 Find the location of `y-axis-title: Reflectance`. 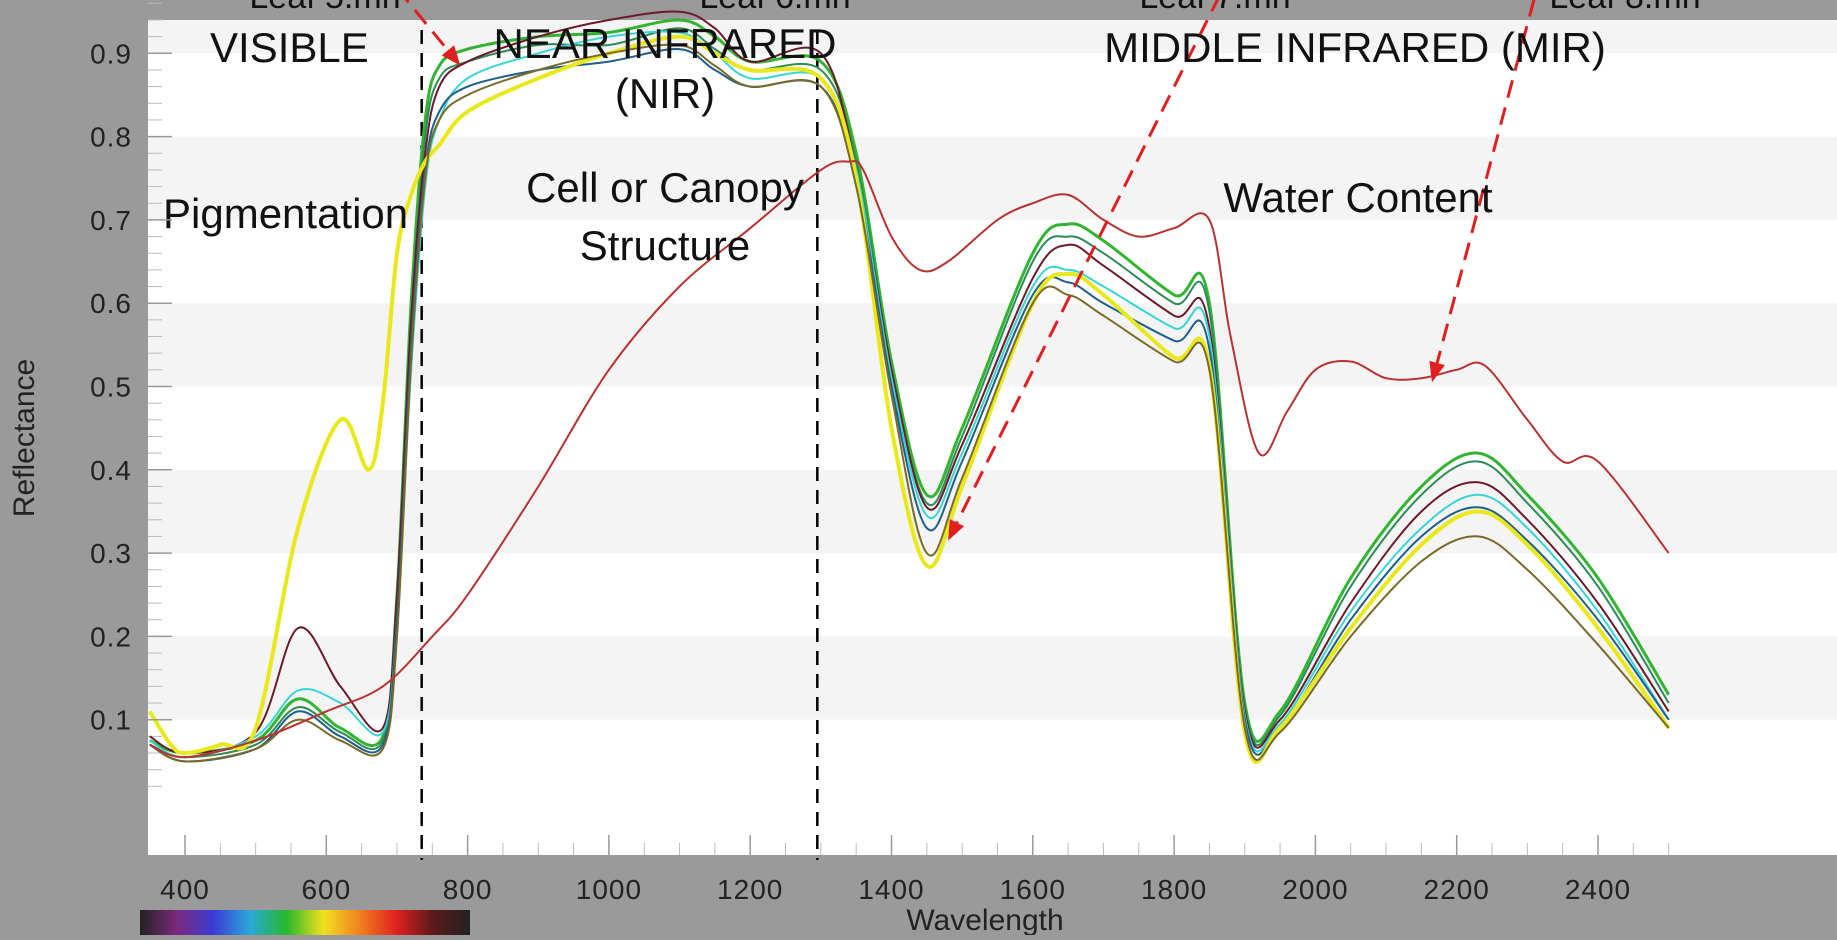

y-axis-title: Reflectance is located at coordinates (24, 438).